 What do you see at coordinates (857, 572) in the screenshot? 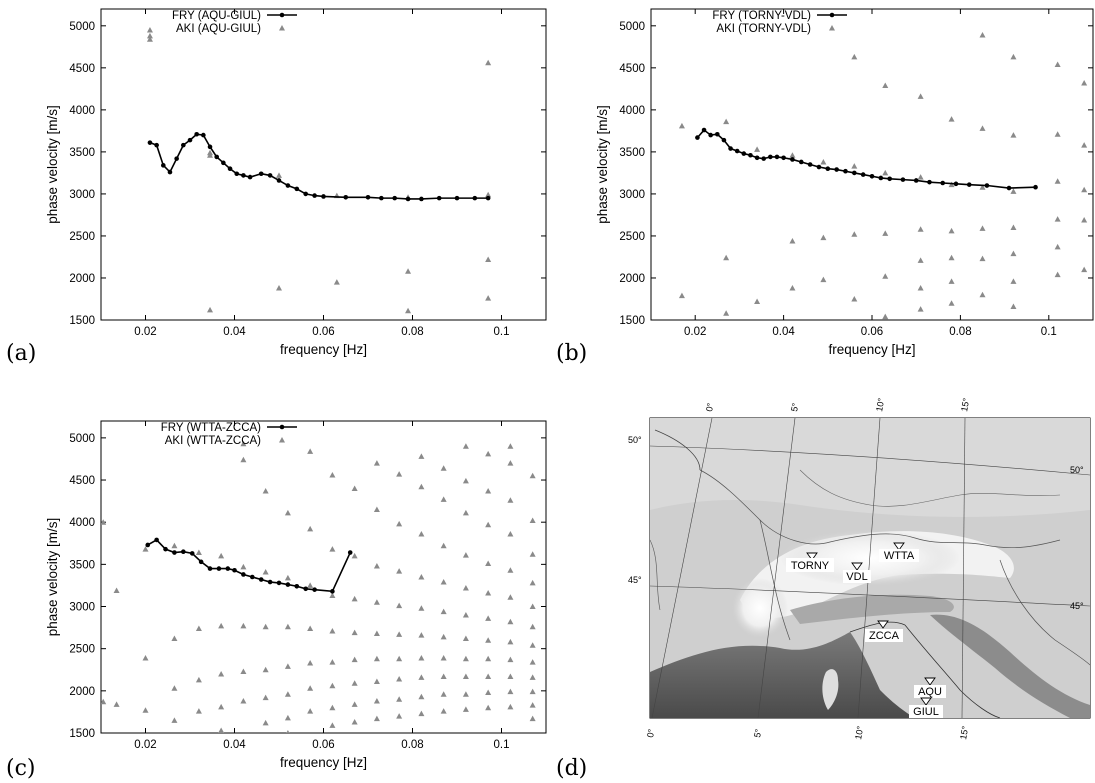
I see `station-vdl: VDL` at bounding box center [857, 572].